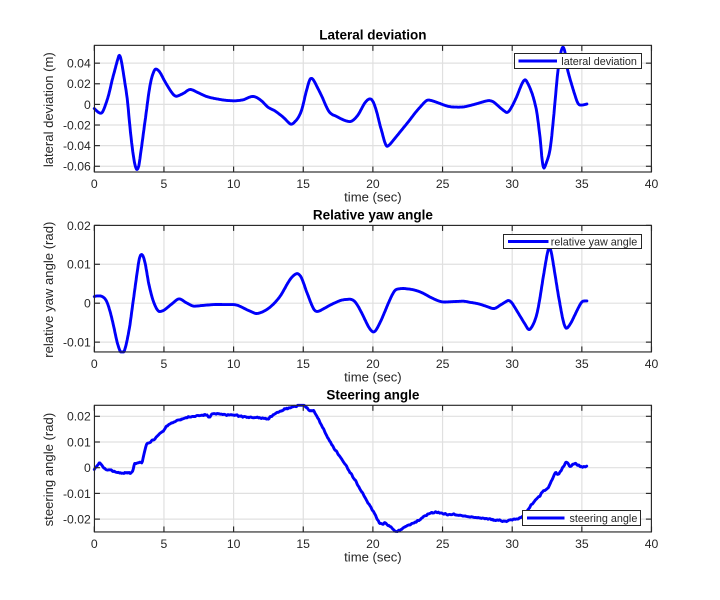 Image resolution: width=720 pixels, height=600 pixels. I want to click on svg-text: -0.06, so click(77, 167).